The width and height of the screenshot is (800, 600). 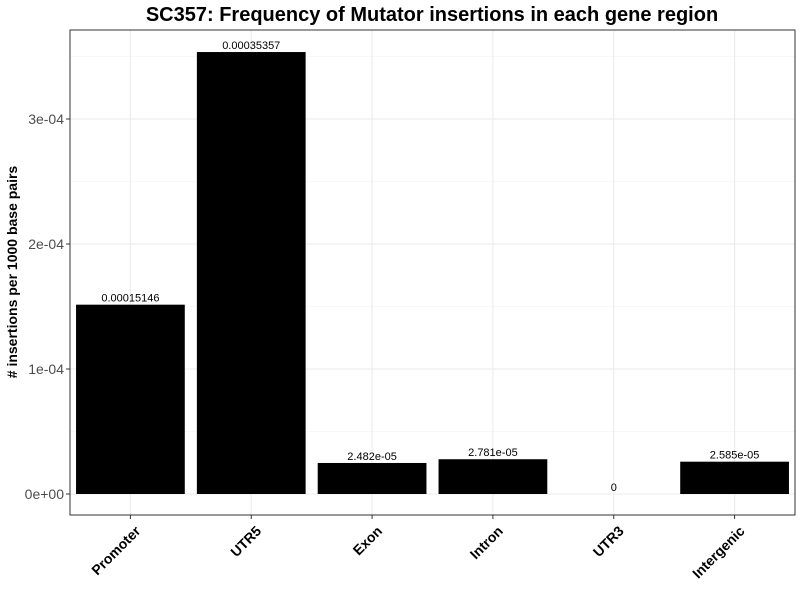 What do you see at coordinates (46, 244) in the screenshot?
I see `y-tick-label: 2e-04` at bounding box center [46, 244].